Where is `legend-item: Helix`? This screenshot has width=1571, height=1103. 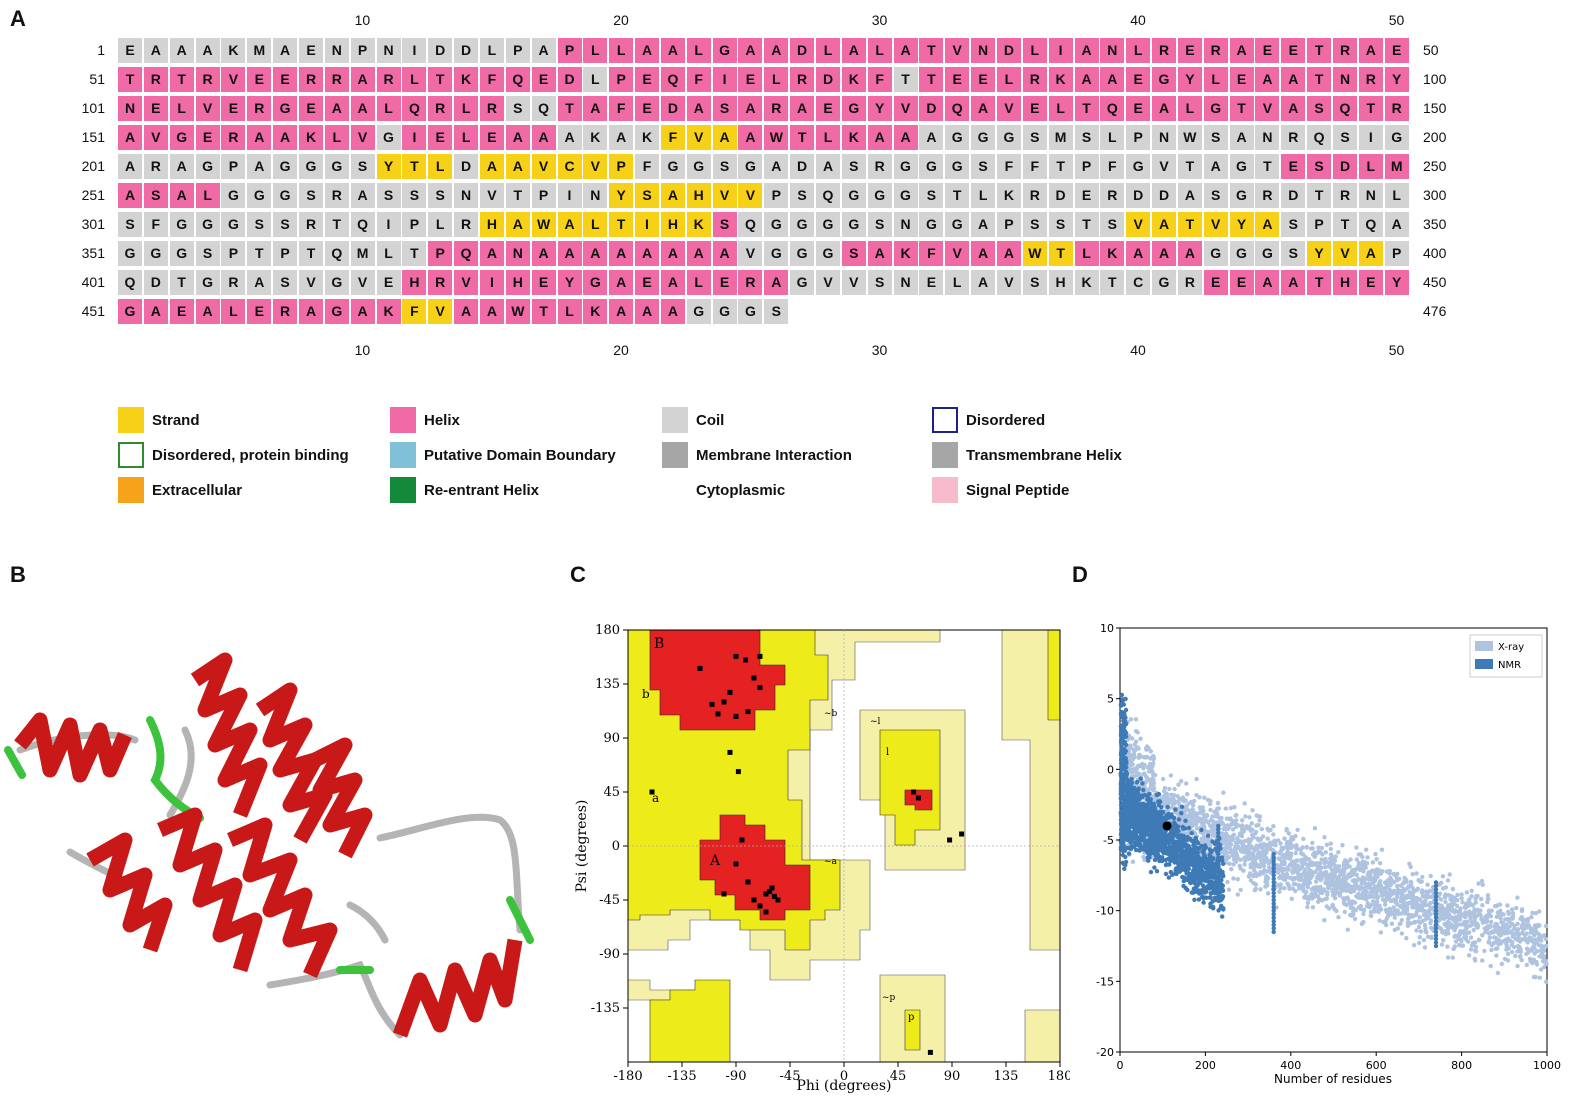 legend-item: Helix is located at coordinates (425, 420).